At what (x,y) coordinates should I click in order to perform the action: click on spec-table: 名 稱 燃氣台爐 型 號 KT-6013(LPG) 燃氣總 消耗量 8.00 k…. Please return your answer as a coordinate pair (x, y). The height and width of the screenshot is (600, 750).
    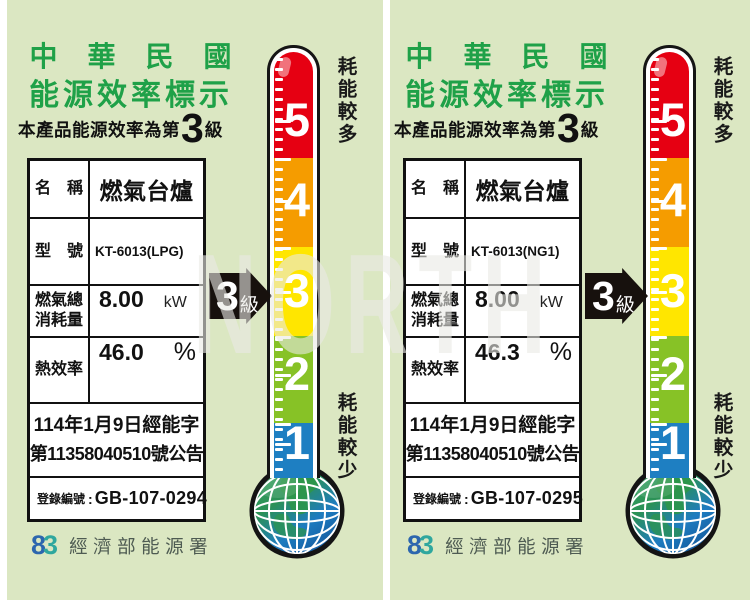
    Looking at the image, I should click on (117, 340).